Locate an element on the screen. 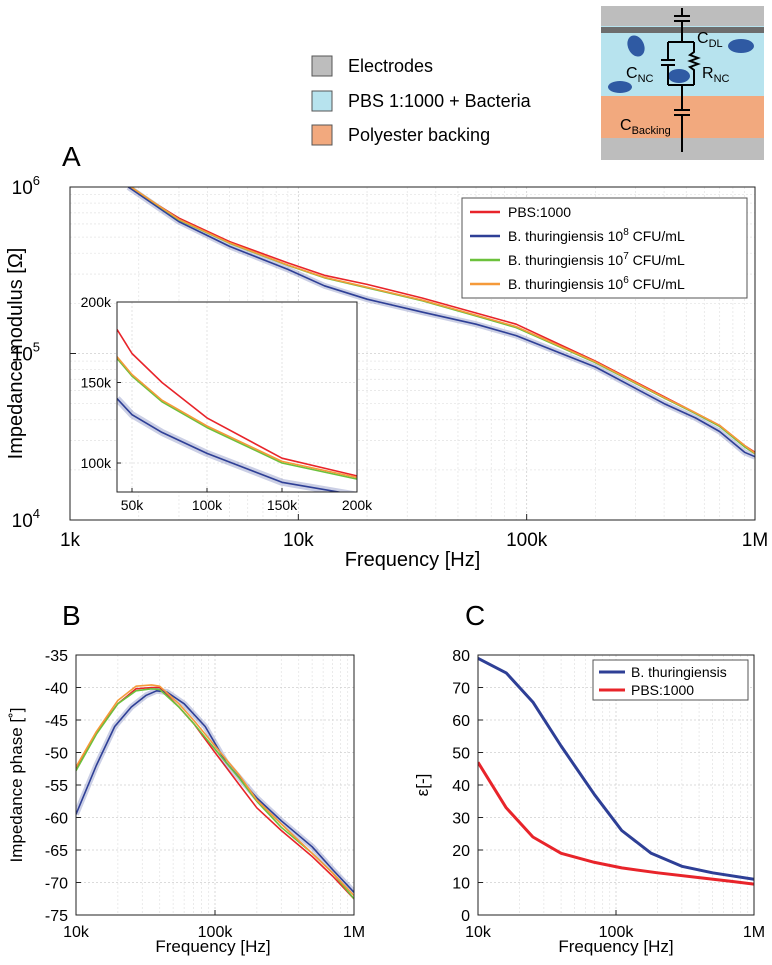 The image size is (772, 965). legend-box-a is located at coordinates (604, 248).